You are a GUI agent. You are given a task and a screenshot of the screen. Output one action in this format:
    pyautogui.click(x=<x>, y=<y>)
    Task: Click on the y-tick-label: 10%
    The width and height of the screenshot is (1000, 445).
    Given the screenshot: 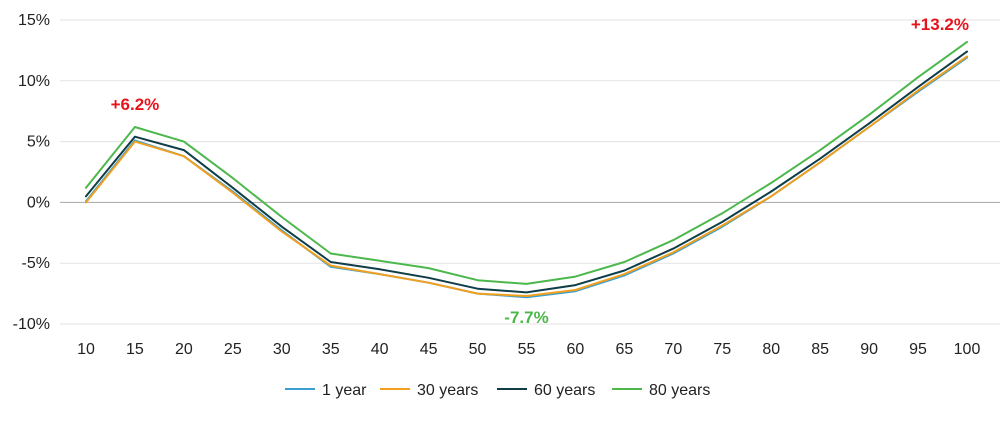 What is the action you would take?
    pyautogui.click(x=34, y=81)
    